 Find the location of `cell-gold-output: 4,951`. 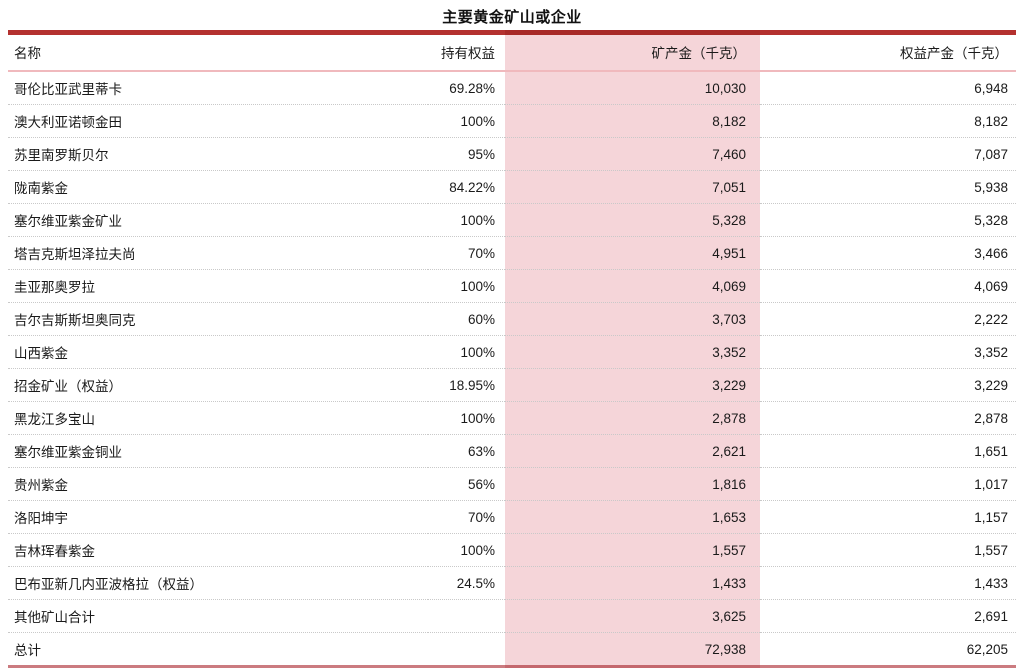

cell-gold-output: 4,951 is located at coordinates (632, 253).